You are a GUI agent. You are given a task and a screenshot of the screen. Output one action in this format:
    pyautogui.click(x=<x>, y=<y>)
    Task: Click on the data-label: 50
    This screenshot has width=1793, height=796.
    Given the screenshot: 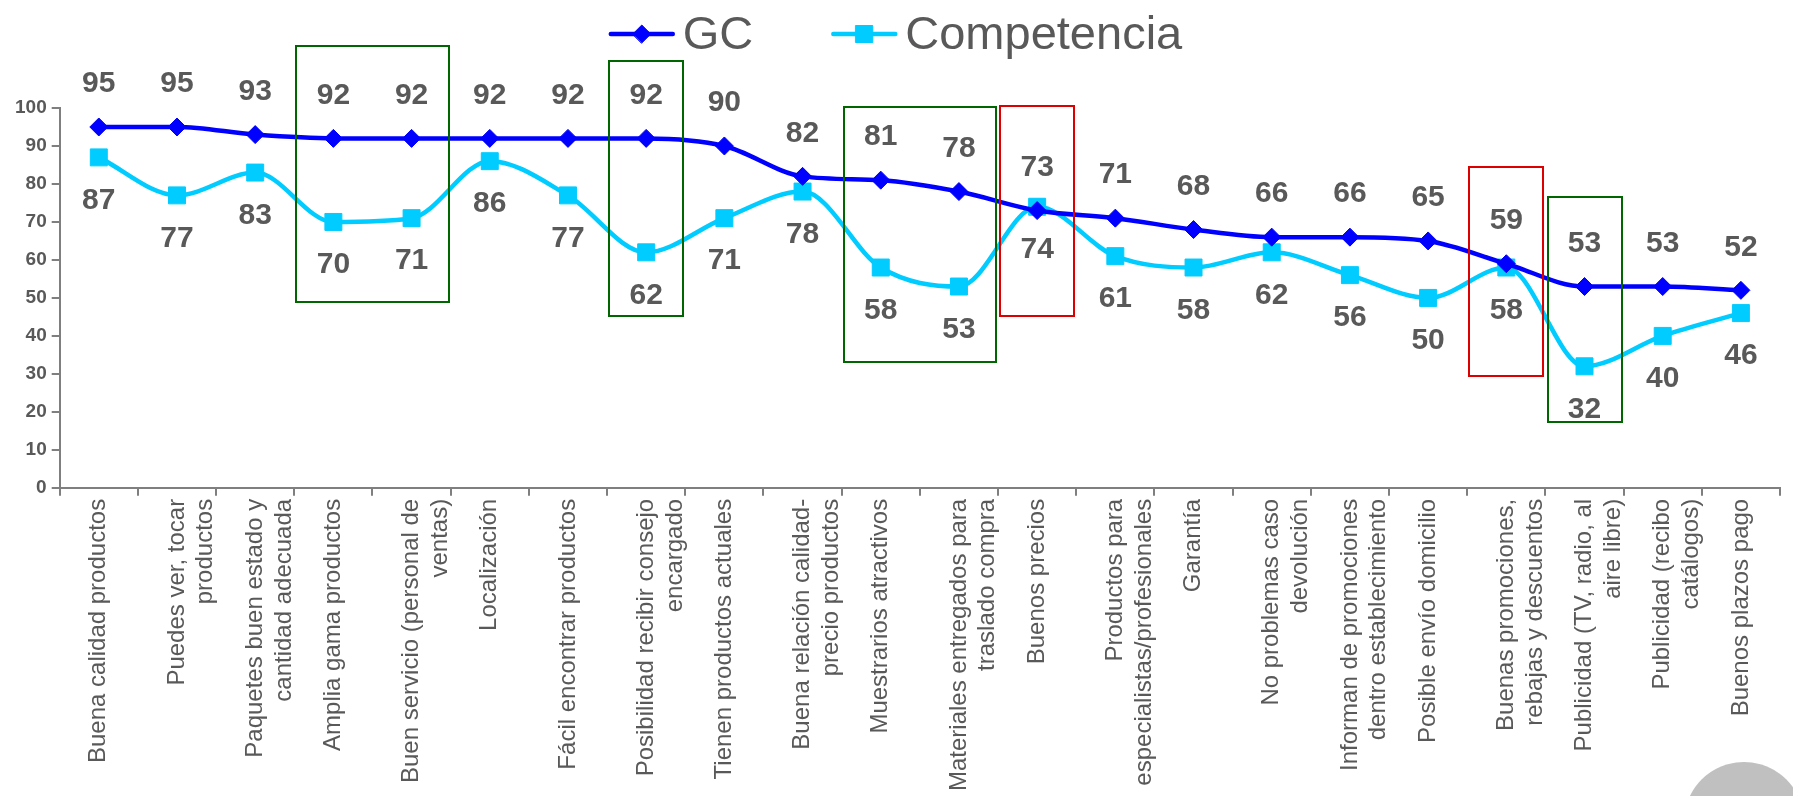 What is the action you would take?
    pyautogui.click(x=1428, y=339)
    